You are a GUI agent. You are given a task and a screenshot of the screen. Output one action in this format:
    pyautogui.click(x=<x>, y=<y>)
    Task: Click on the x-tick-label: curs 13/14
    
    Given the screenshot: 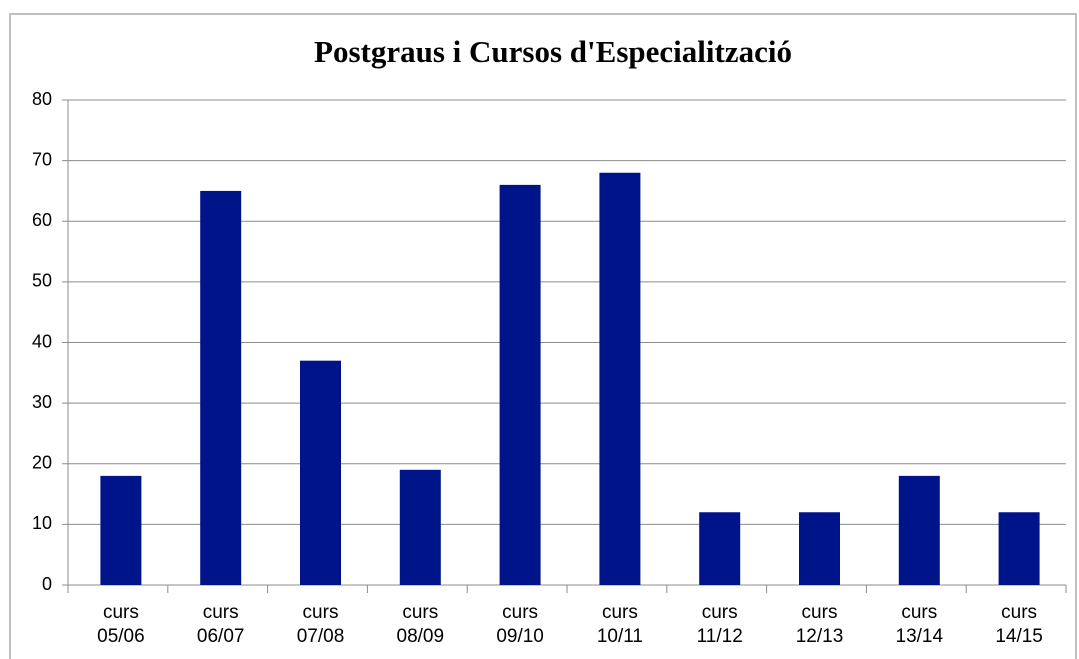 What is the action you would take?
    pyautogui.click(x=920, y=624)
    